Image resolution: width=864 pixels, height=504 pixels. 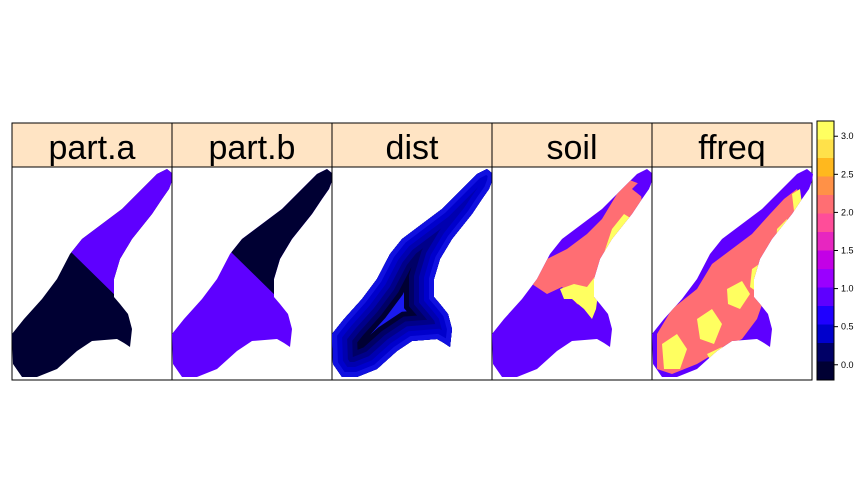 What do you see at coordinates (571, 148) in the screenshot?
I see `strip-label: soil` at bounding box center [571, 148].